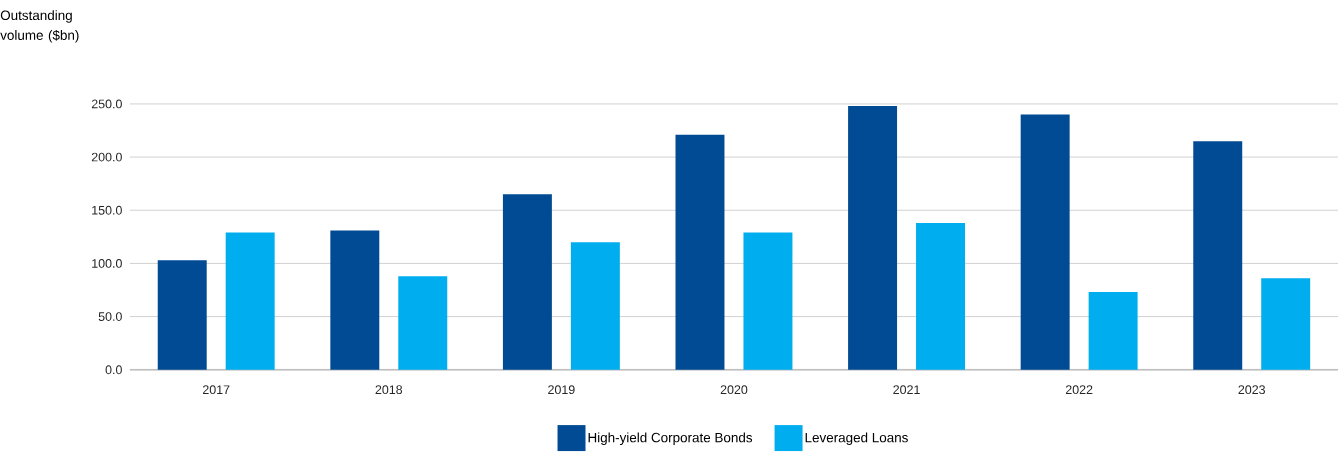  Describe the element at coordinates (107, 210) in the screenshot. I see `y-tick-label: 150.0` at that location.